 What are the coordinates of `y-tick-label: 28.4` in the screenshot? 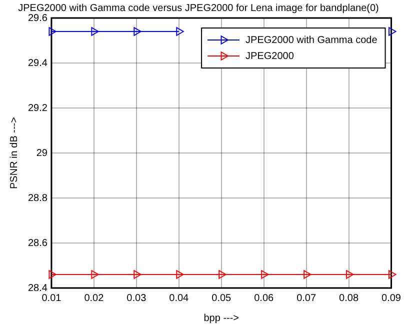 It's located at (38, 288).